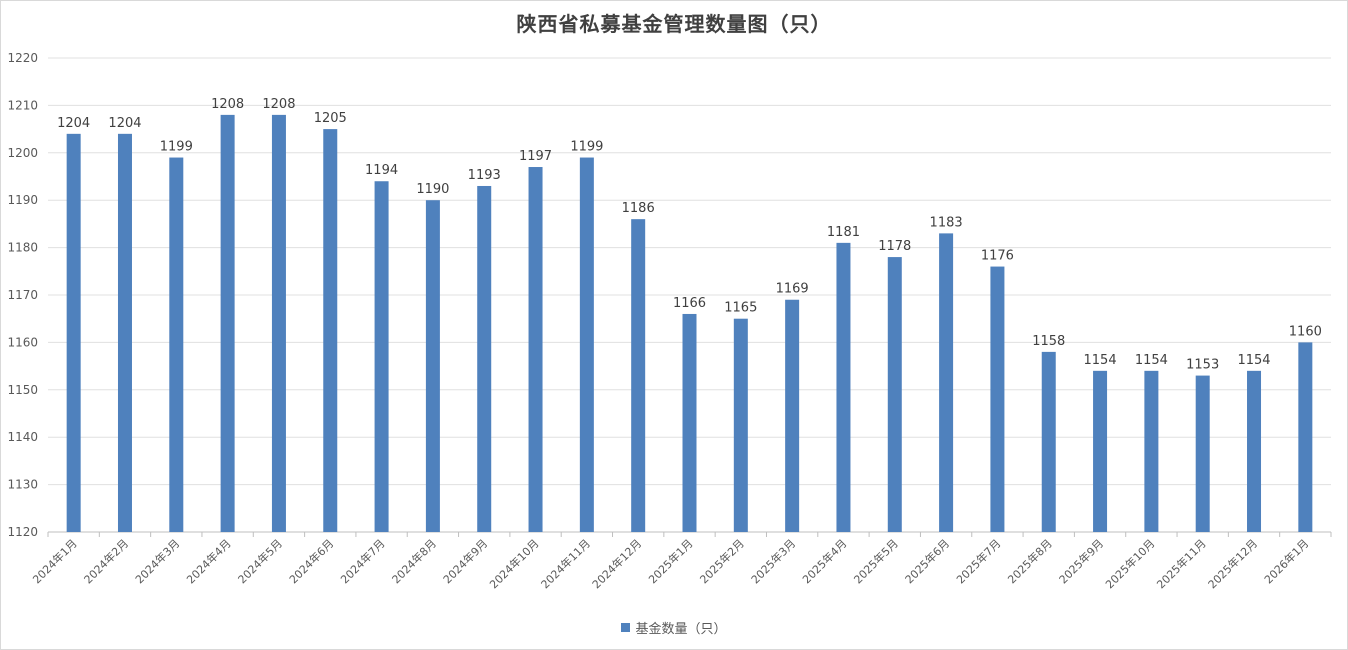 Image resolution: width=1348 pixels, height=650 pixels. Describe the element at coordinates (740, 308) in the screenshot. I see `data-label: 1165` at that location.